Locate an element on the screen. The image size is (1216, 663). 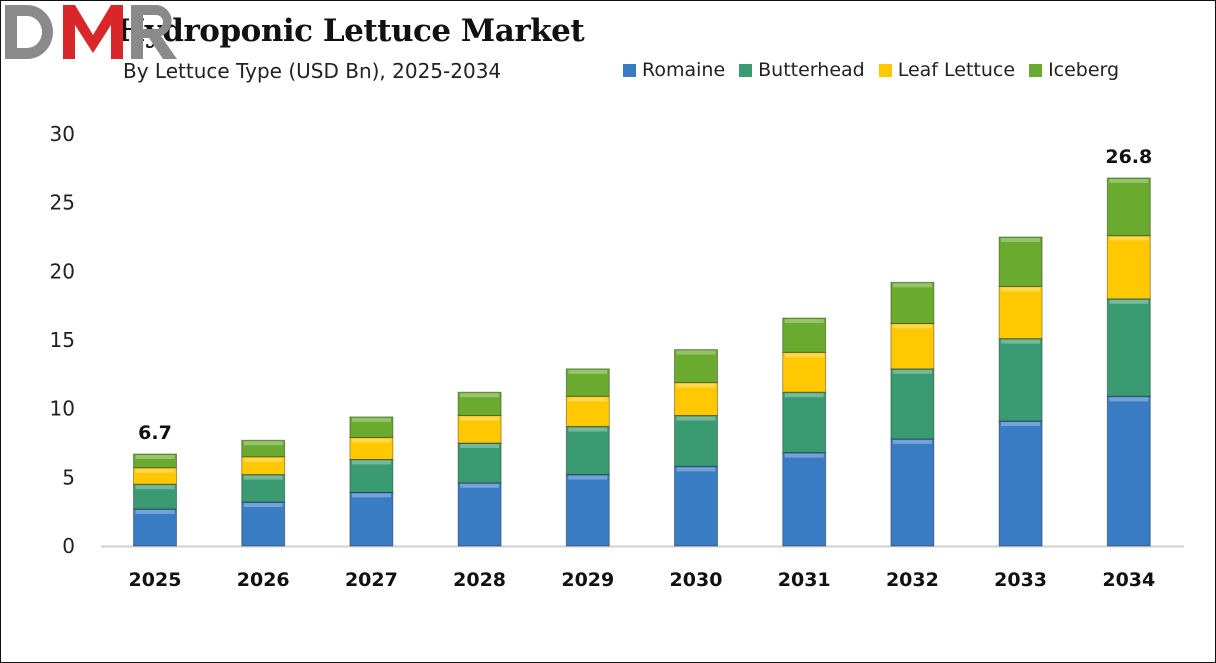
legend-item: Butterhead is located at coordinates (802, 70).